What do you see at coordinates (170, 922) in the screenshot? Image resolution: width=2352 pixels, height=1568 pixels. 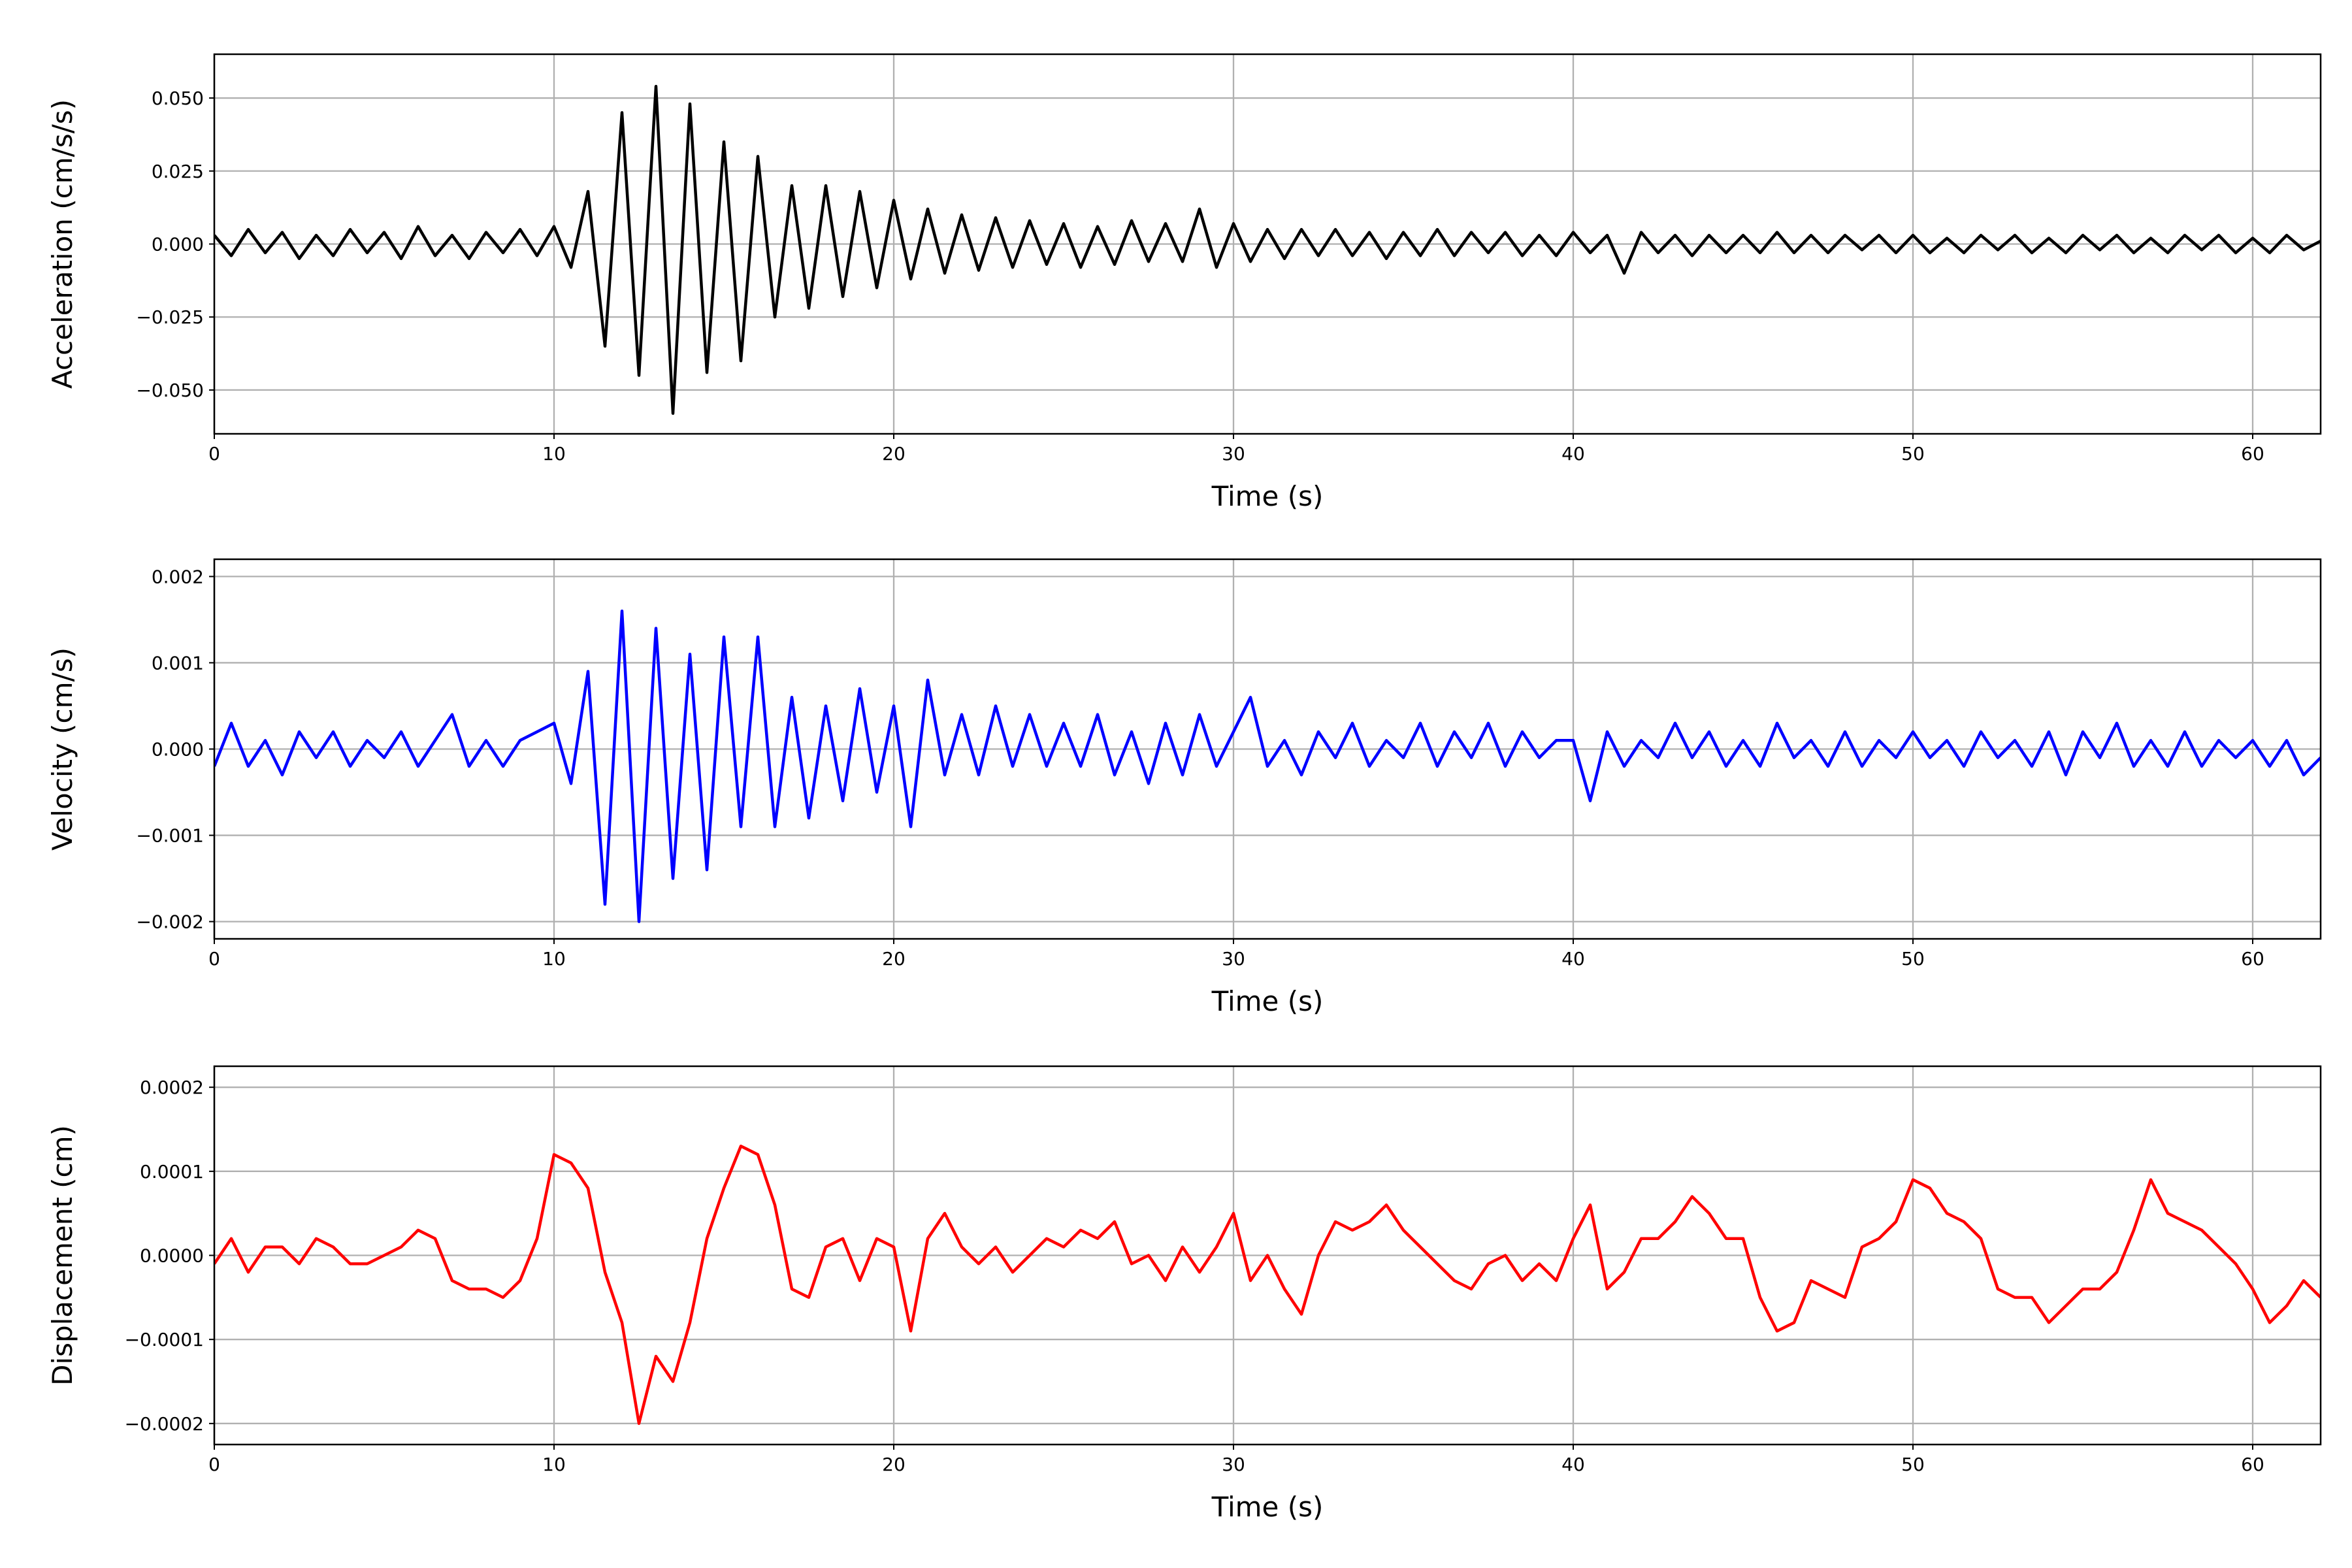 I see `y-tick-label: −0.002` at bounding box center [170, 922].